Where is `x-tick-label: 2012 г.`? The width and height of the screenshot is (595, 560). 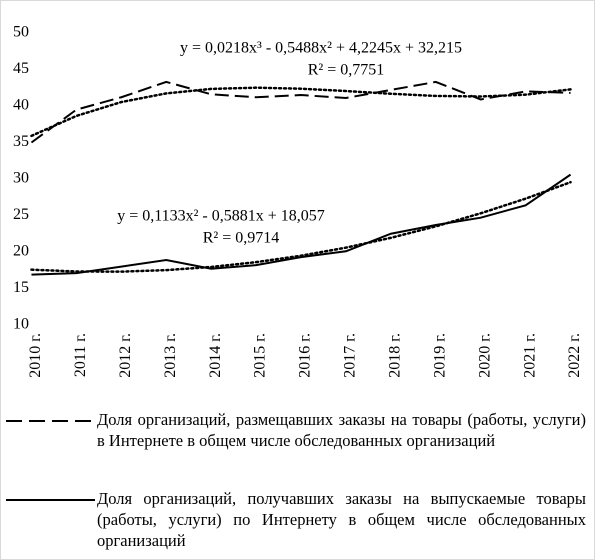 x-tick-label: 2012 г. is located at coordinates (125, 355).